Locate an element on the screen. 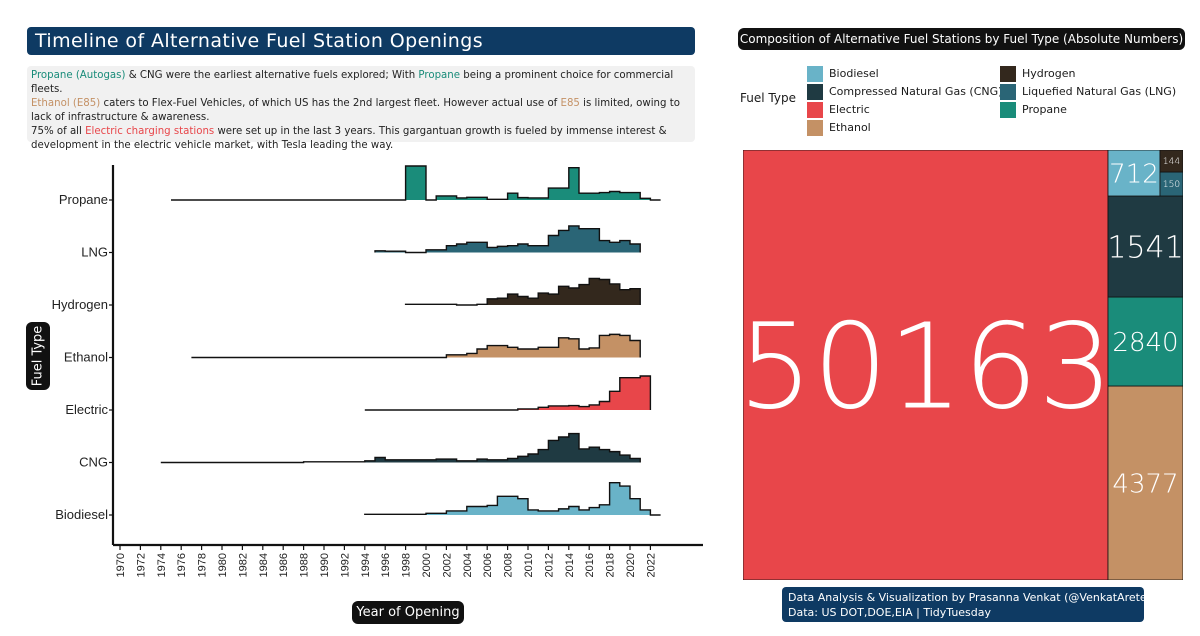 Image resolution: width=1200 pixels, height=636 pixels. treemap-value-label: 712 is located at coordinates (1134, 174).